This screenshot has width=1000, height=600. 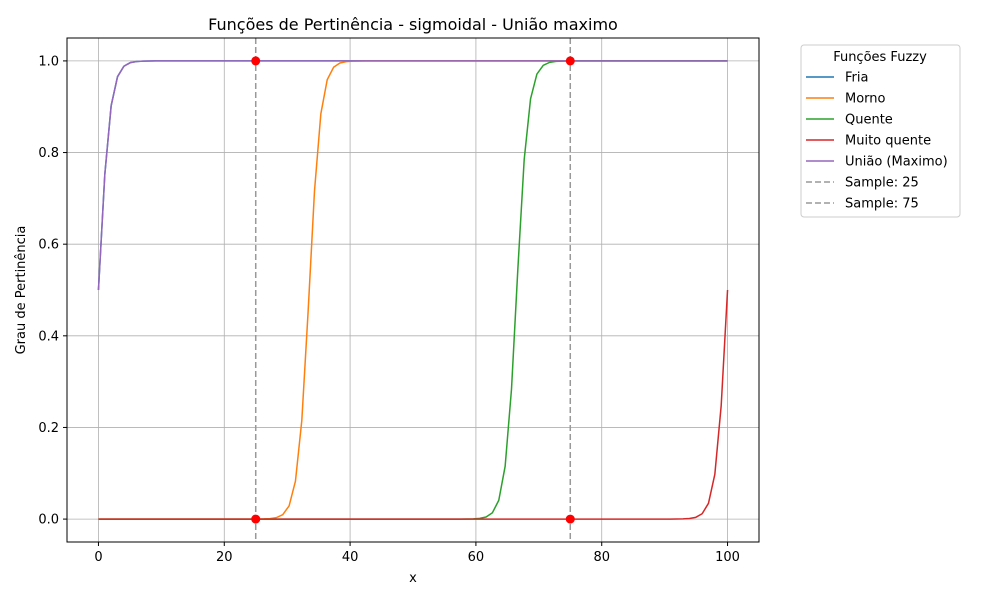 What do you see at coordinates (48, 61) in the screenshot?
I see `y-tick-label: 1.0` at bounding box center [48, 61].